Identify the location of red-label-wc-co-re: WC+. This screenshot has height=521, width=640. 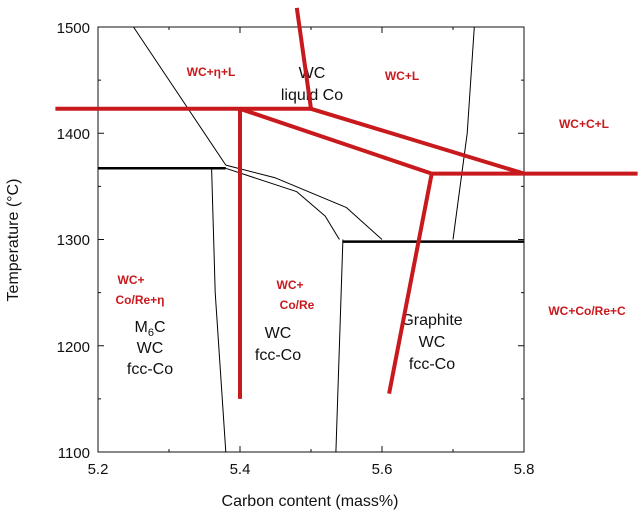
(290, 285).